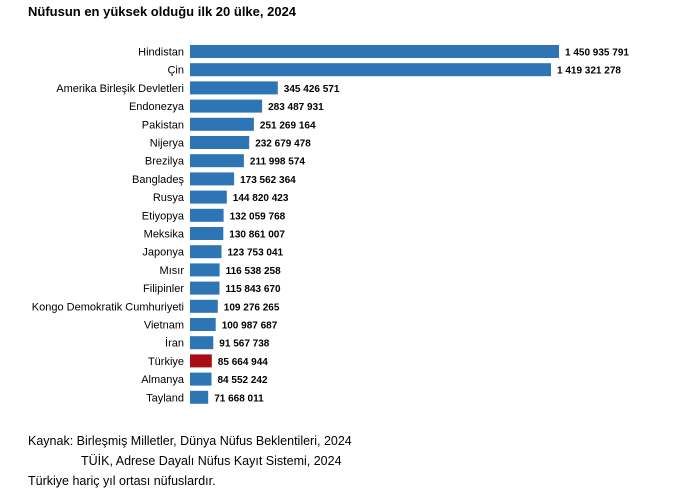 Image resolution: width=688 pixels, height=494 pixels. What do you see at coordinates (174, 343) in the screenshot?
I see `category-label-16: İran` at bounding box center [174, 343].